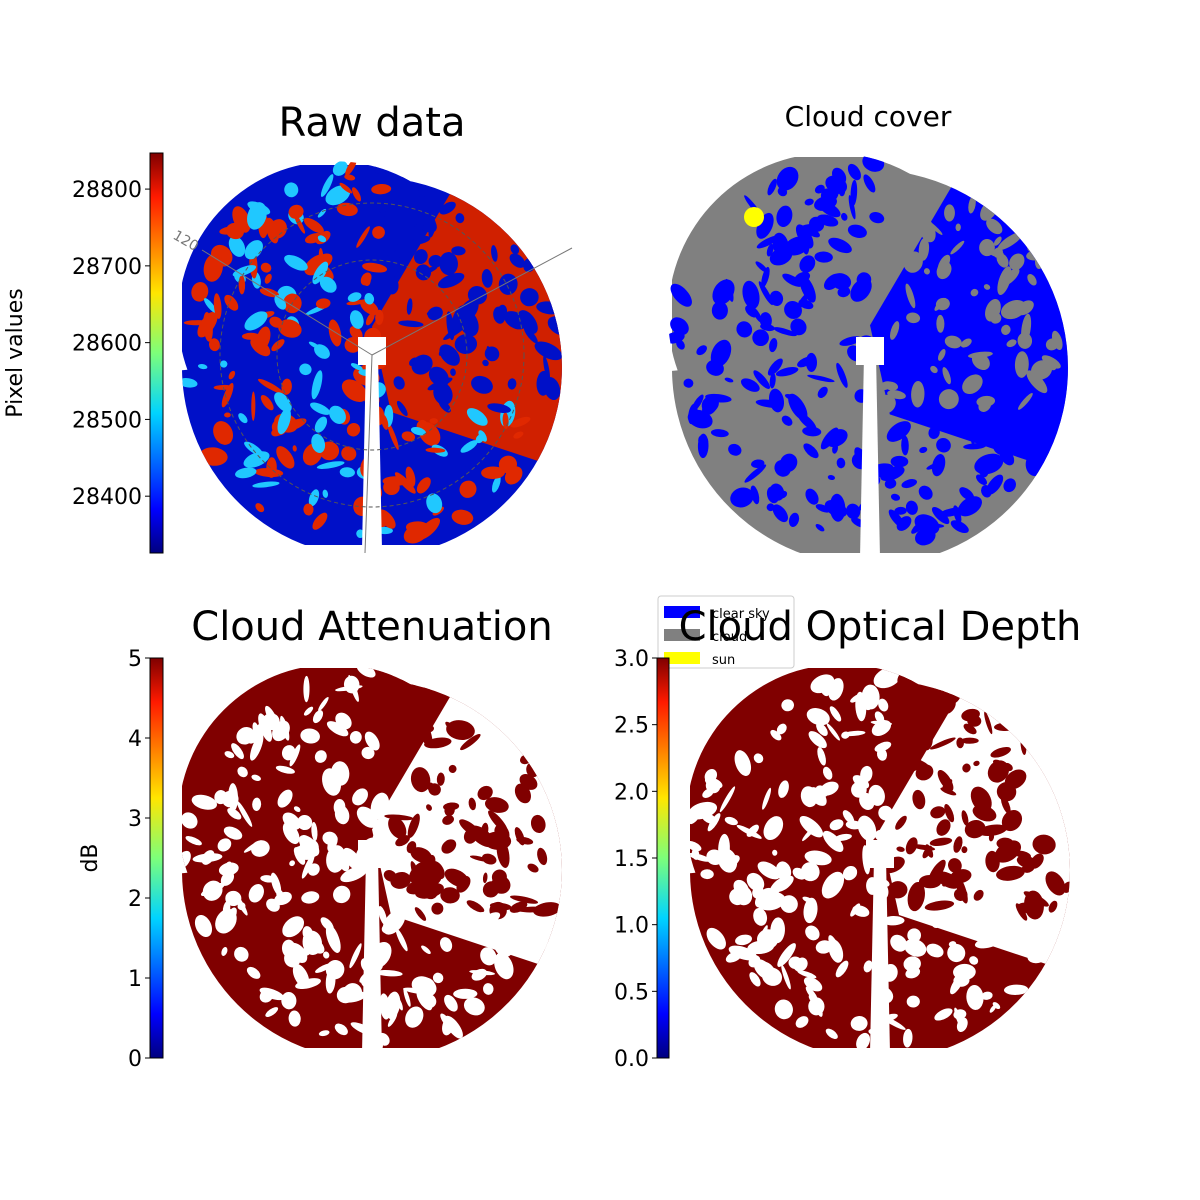 The width and height of the screenshot is (1200, 1200). I want to click on sun-marker, so click(754, 217).